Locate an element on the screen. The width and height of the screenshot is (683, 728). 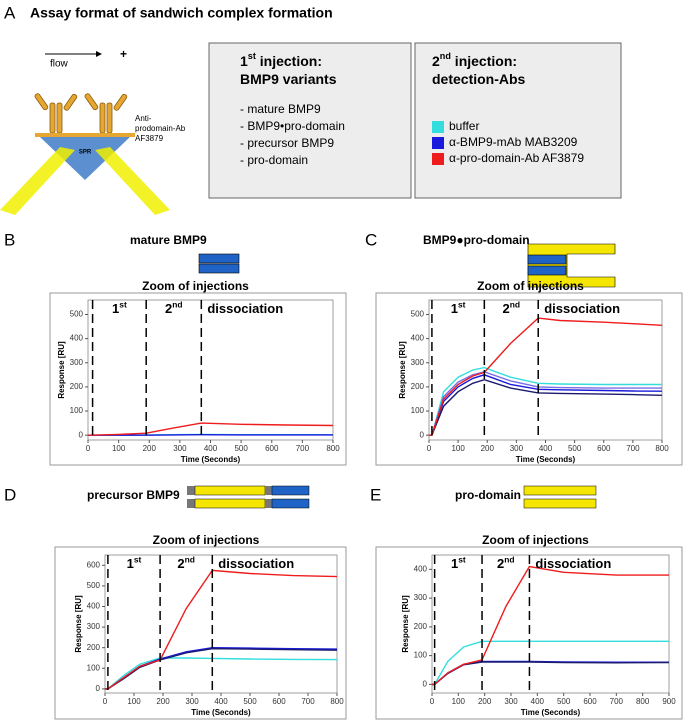
heading: 1st injection: is located at coordinates (281, 60).